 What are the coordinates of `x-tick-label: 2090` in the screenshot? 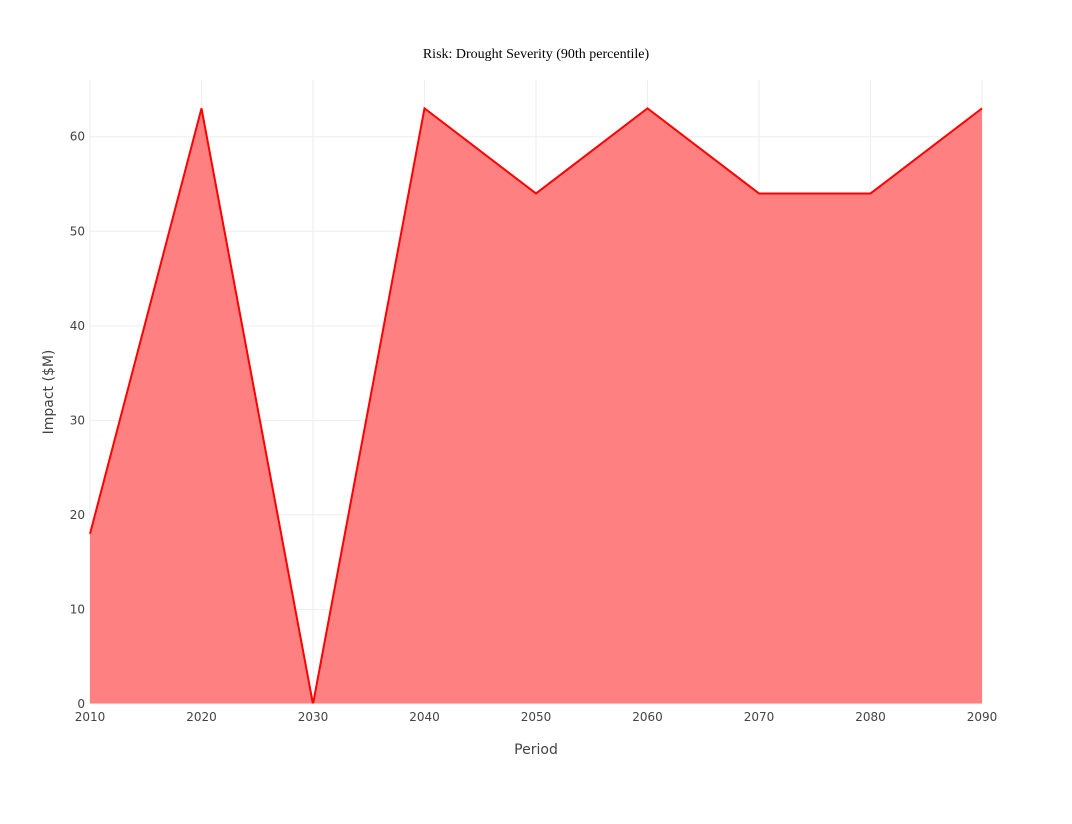 It's located at (982, 717).